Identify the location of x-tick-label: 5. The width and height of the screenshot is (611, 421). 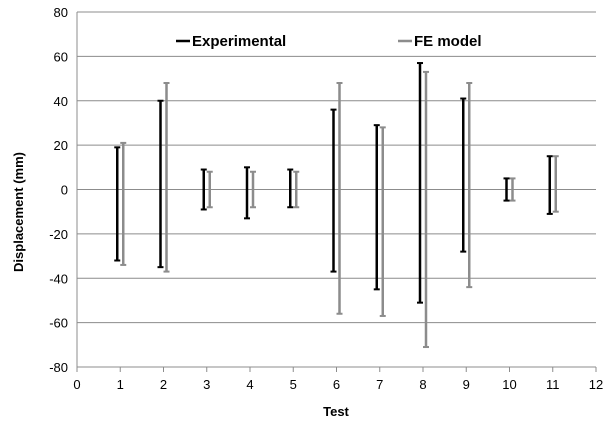
(293, 384).